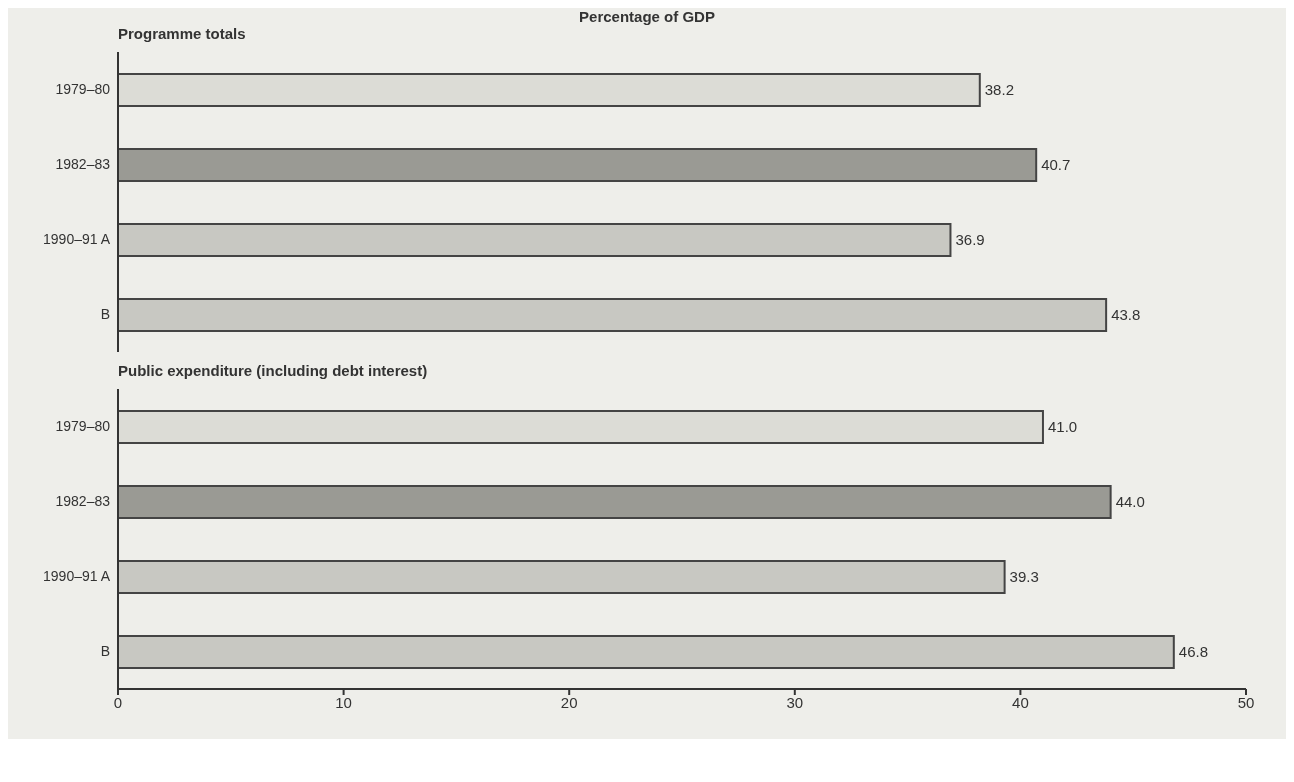 This screenshot has height=782, width=1294. Describe the element at coordinates (1126, 315) in the screenshot. I see `data-label: 43.8` at that location.